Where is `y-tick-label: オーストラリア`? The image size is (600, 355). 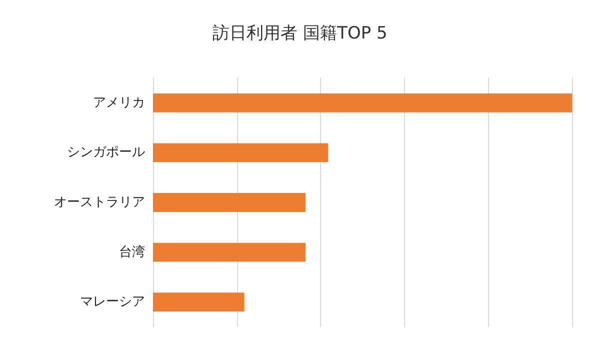 y-tick-label: オーストラリア is located at coordinates (99, 202).